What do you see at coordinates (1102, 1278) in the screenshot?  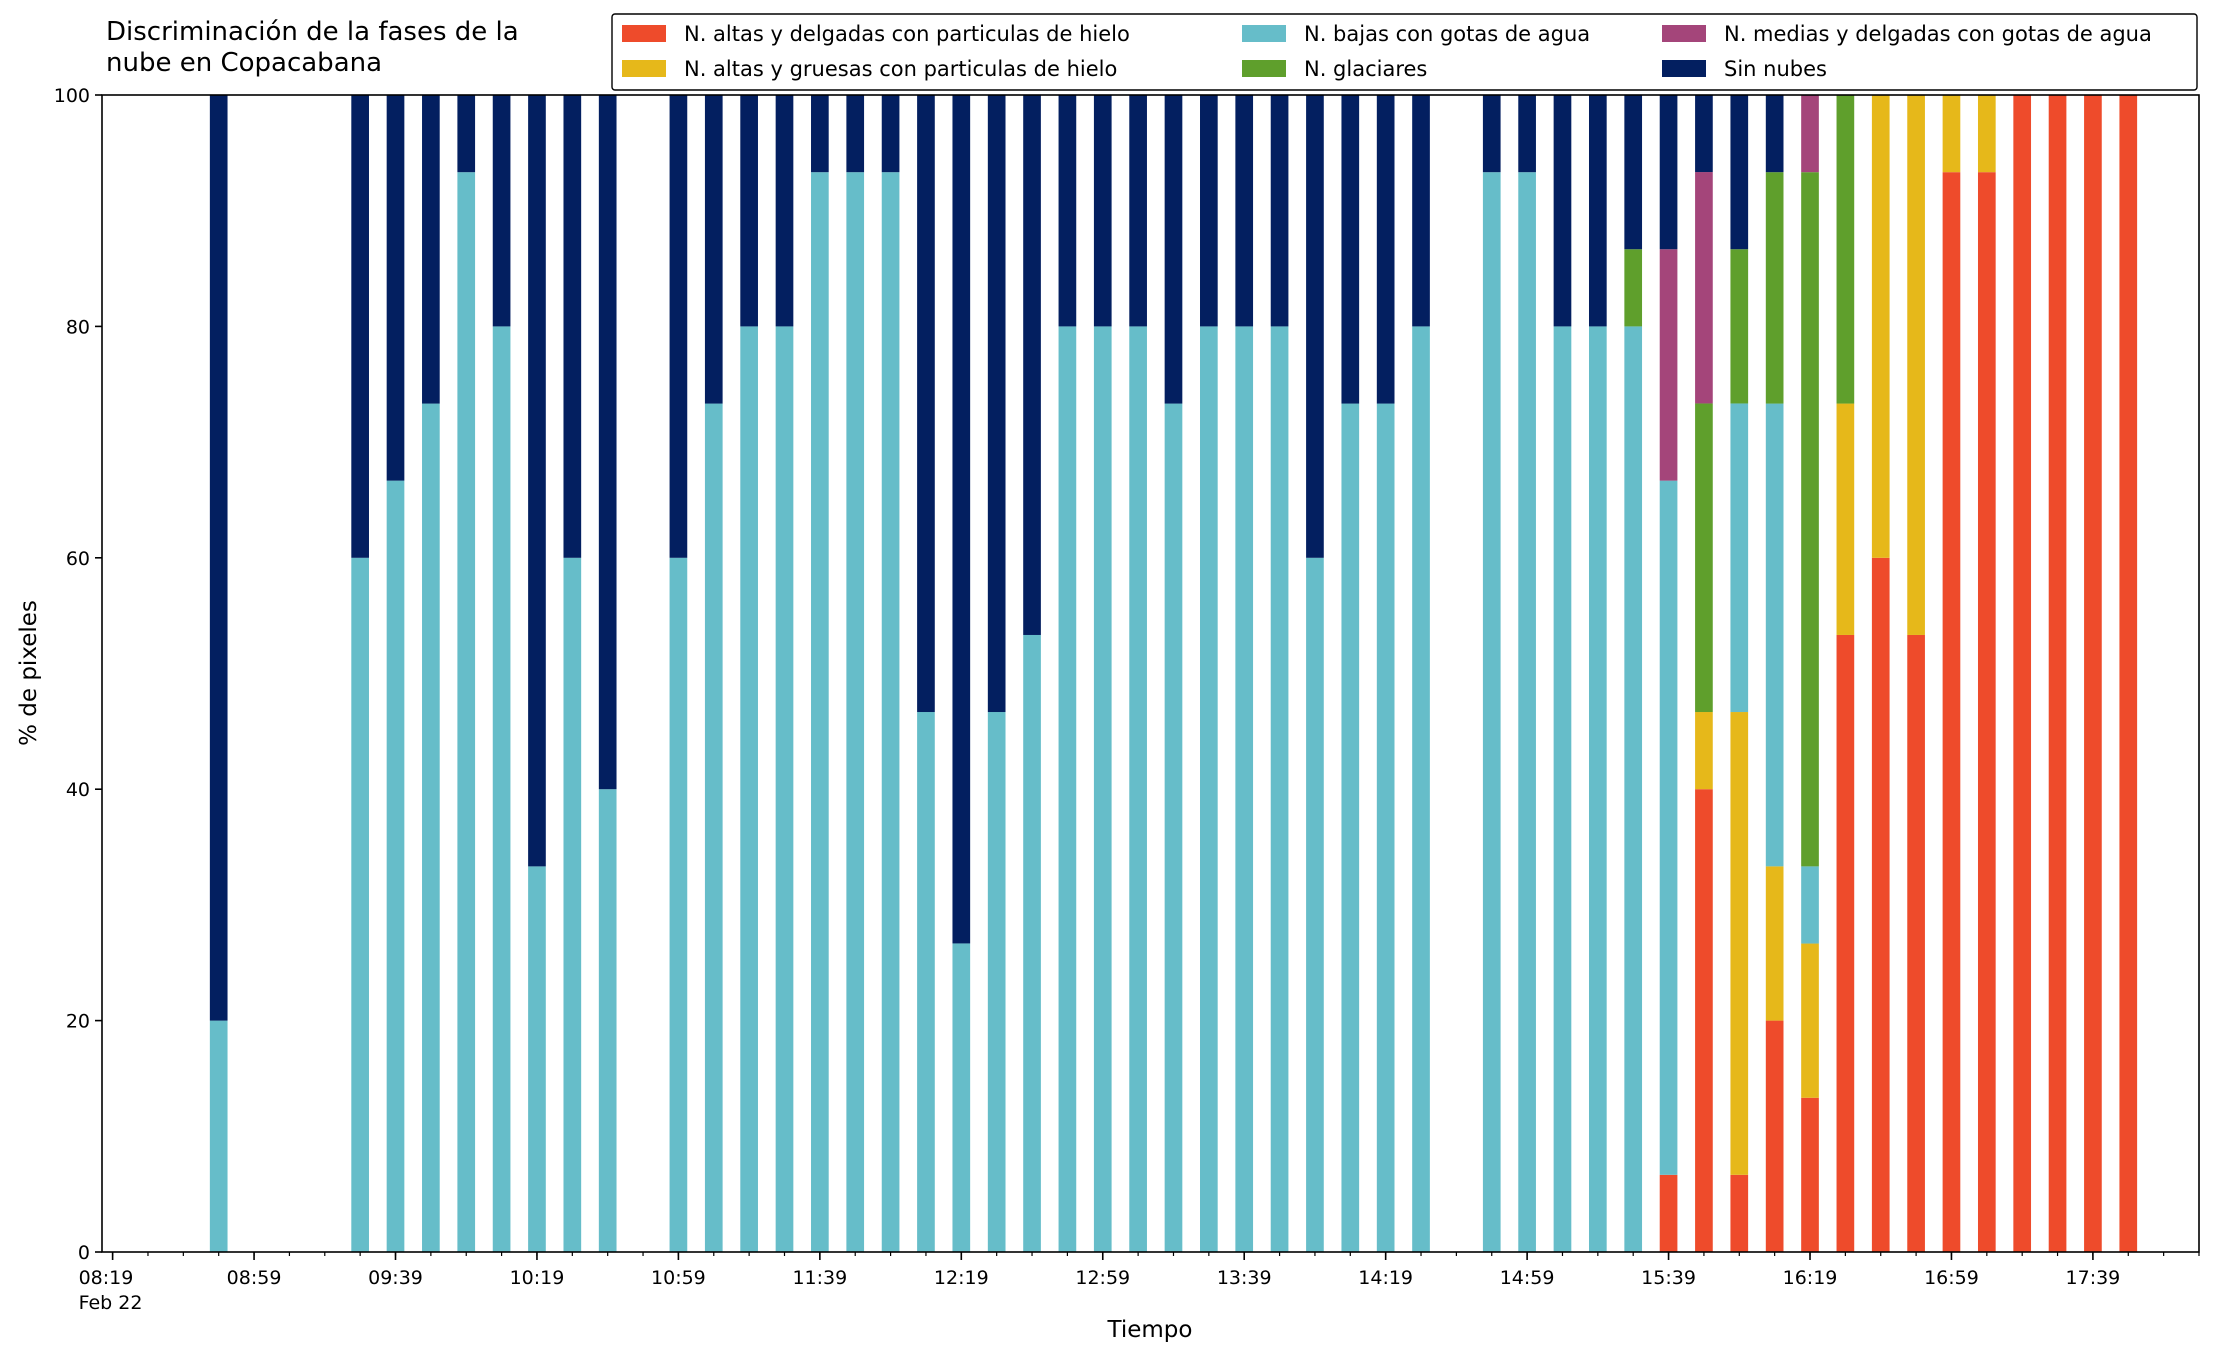 I see `x-tick-label: 12:59` at bounding box center [1102, 1278].